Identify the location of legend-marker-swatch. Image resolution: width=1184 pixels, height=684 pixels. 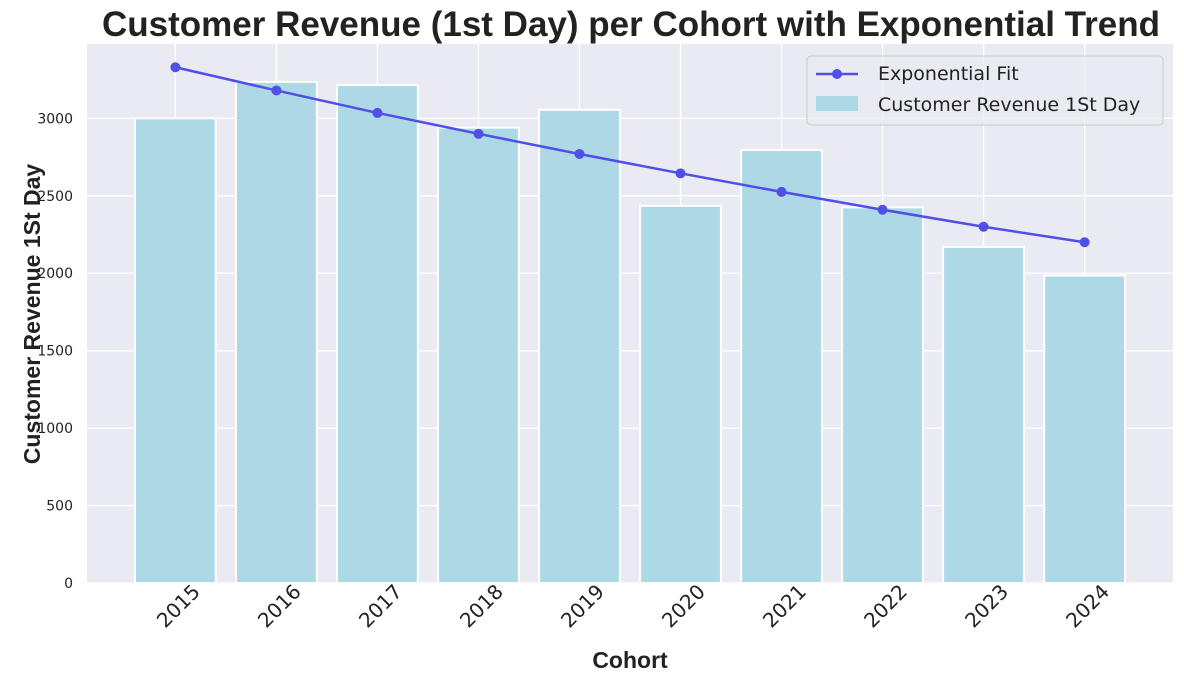
(837, 74).